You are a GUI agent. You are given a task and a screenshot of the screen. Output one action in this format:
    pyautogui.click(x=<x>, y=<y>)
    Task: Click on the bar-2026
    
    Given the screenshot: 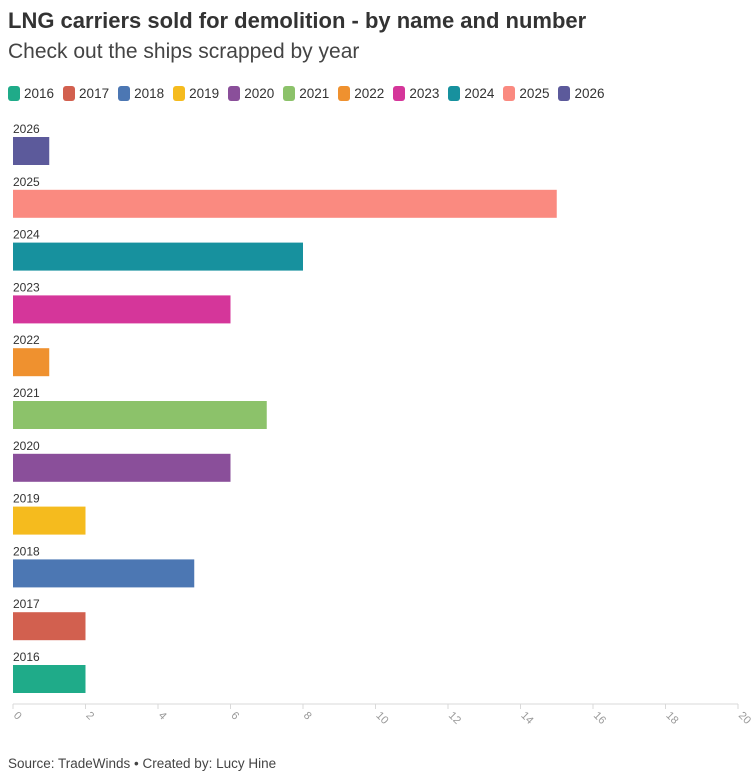 What is the action you would take?
    pyautogui.click(x=31, y=151)
    